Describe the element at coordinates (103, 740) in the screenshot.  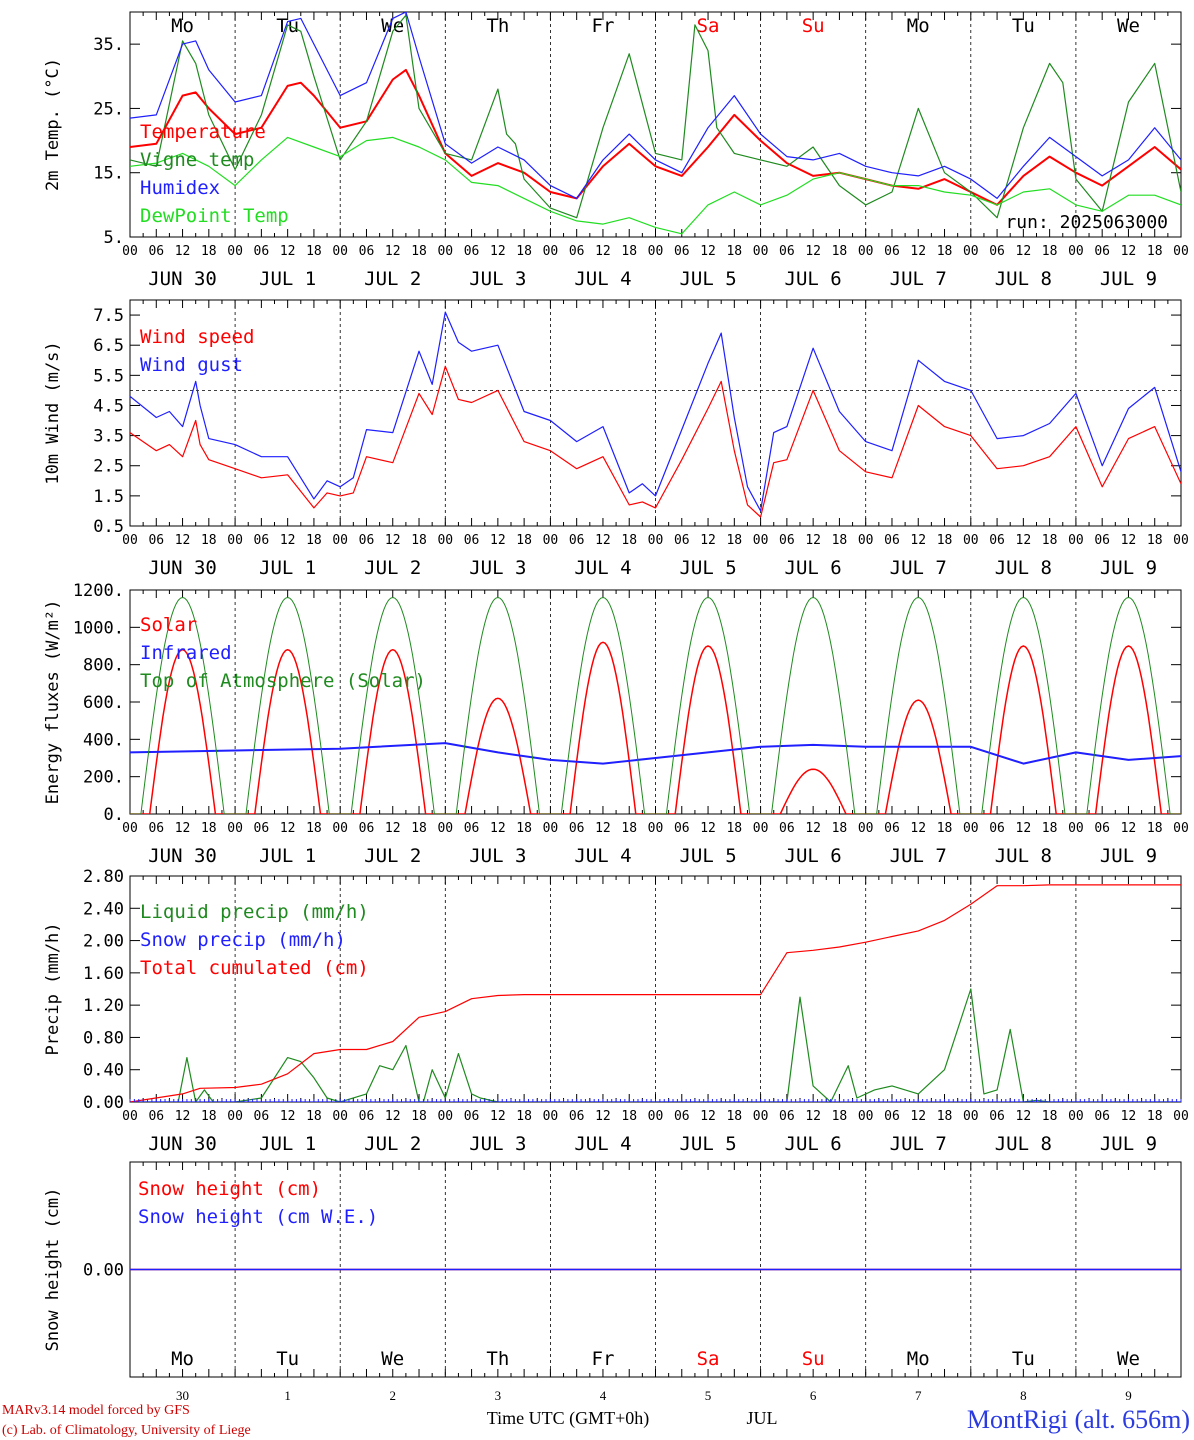
I see `y-tick-label: 400.` at that location.